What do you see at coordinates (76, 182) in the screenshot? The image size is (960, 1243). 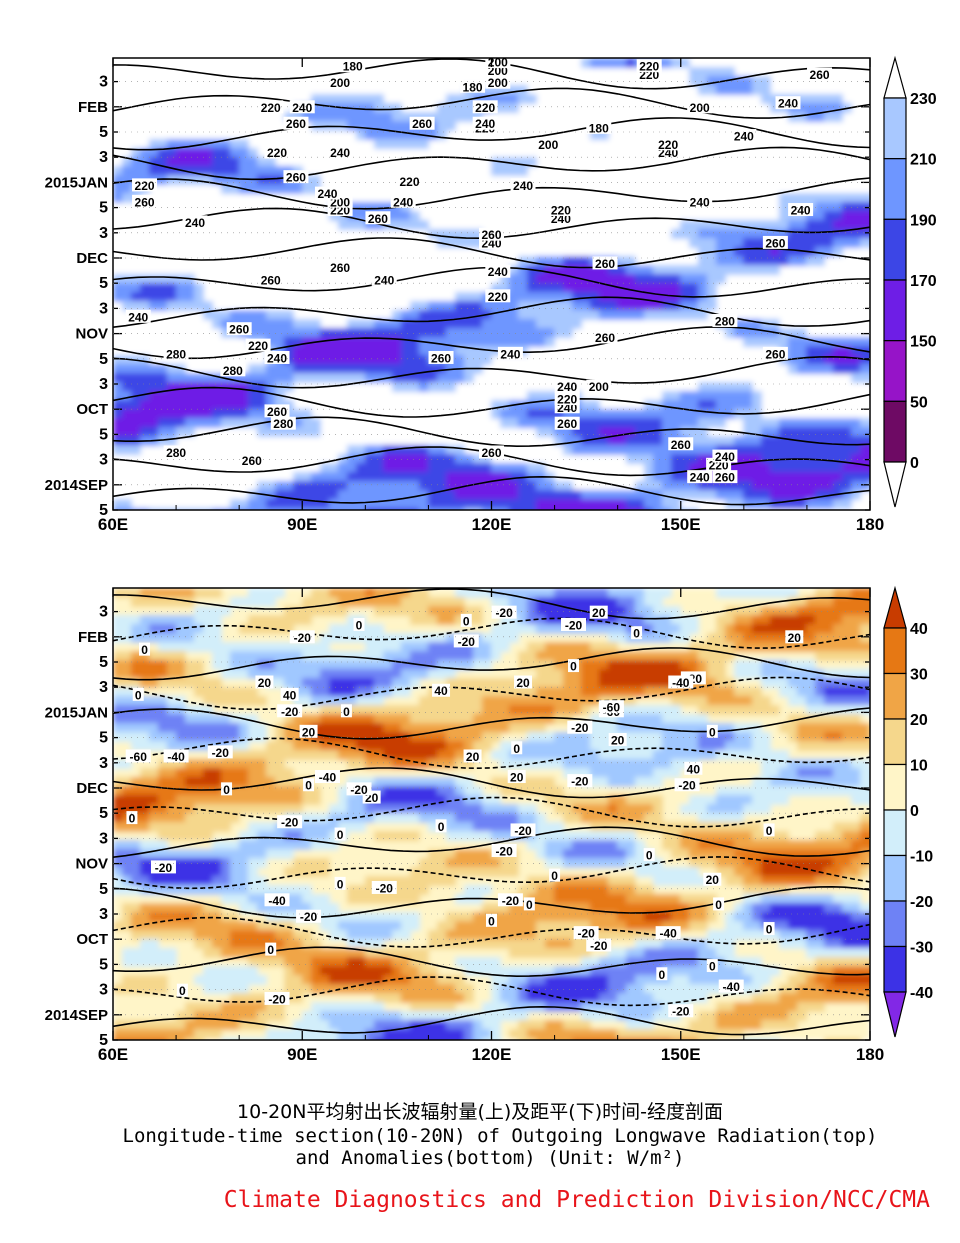 I see `top-y-tick-label: 2015JAN` at bounding box center [76, 182].